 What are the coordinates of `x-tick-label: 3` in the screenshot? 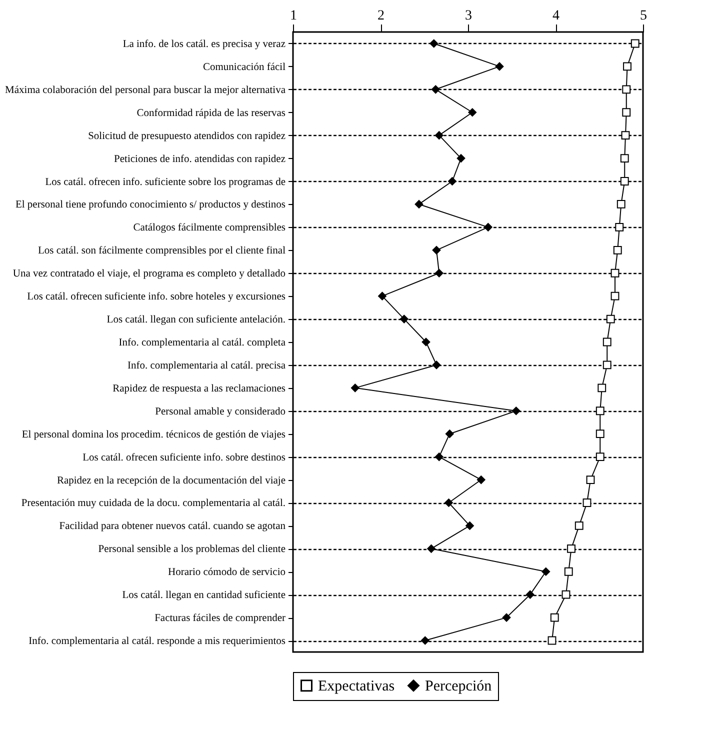 It's located at (468, 16).